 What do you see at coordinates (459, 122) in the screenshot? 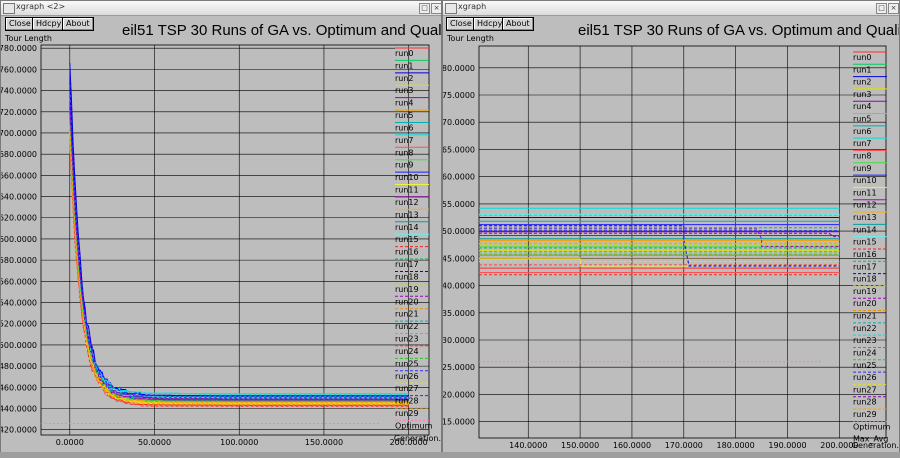
I see `y-tick-label: 470.0000` at bounding box center [459, 122].